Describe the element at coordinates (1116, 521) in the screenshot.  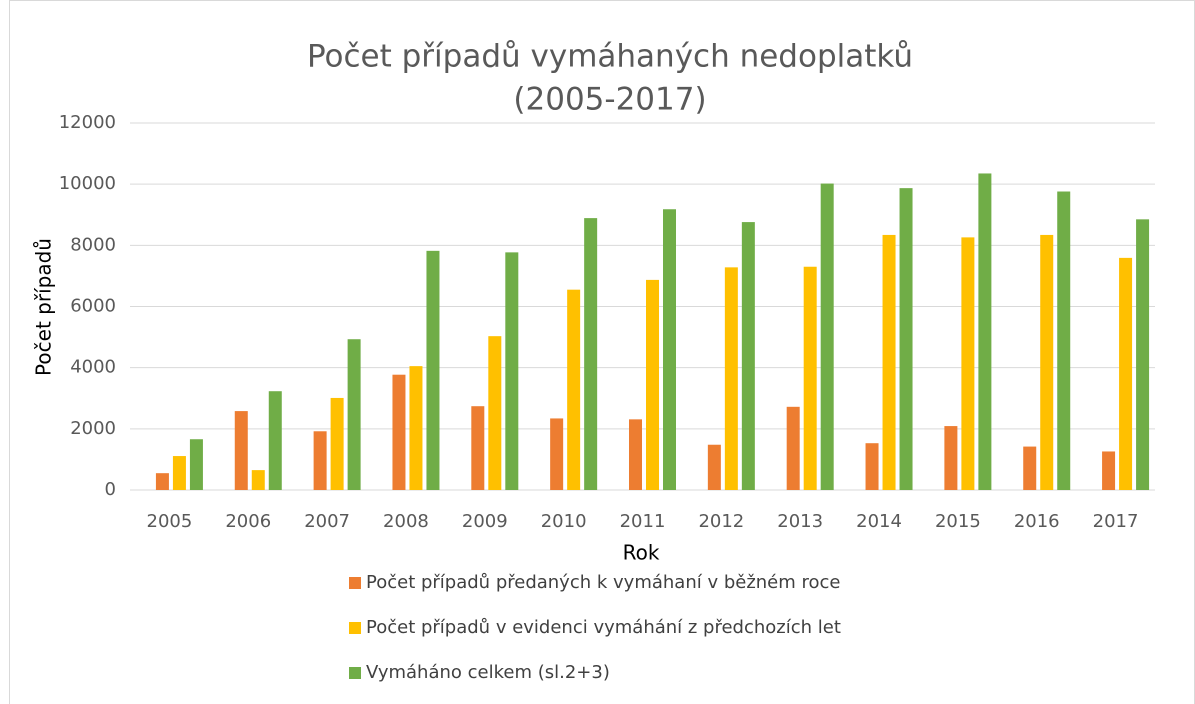
I see `x-tick-label: 2017` at that location.